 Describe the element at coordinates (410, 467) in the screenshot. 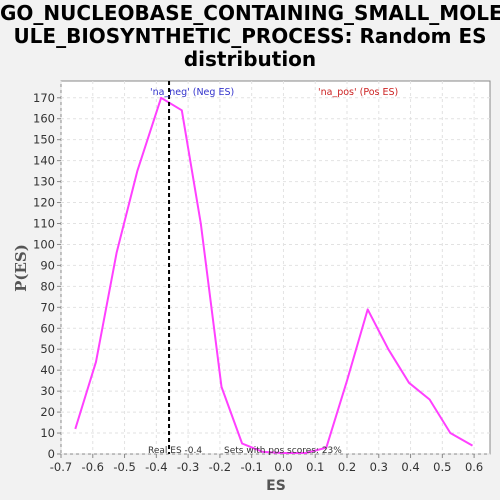

I see `x-tick-label: 0.4` at that location.